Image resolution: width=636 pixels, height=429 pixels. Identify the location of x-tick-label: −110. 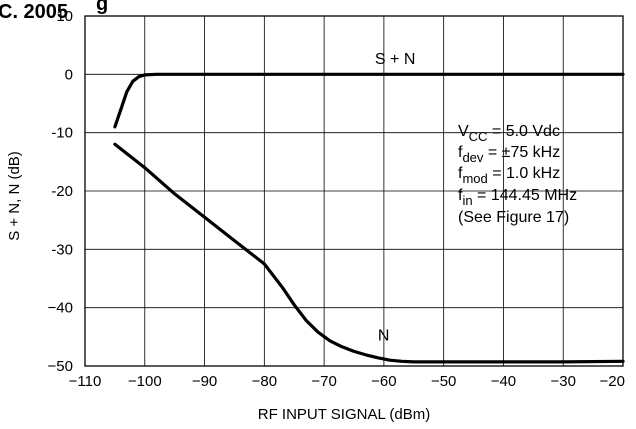
(85, 381).